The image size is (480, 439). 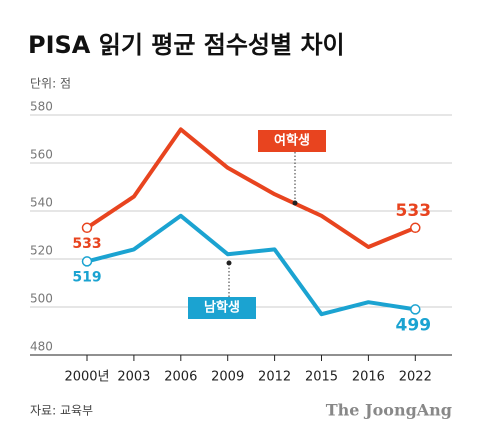 I want to click on y-tick-label: 480, so click(x=41, y=347).